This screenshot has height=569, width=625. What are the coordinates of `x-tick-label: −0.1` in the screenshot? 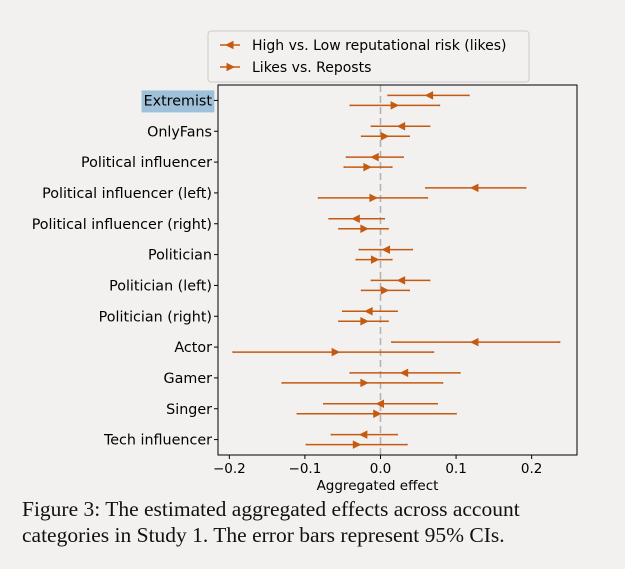 It's located at (305, 469).